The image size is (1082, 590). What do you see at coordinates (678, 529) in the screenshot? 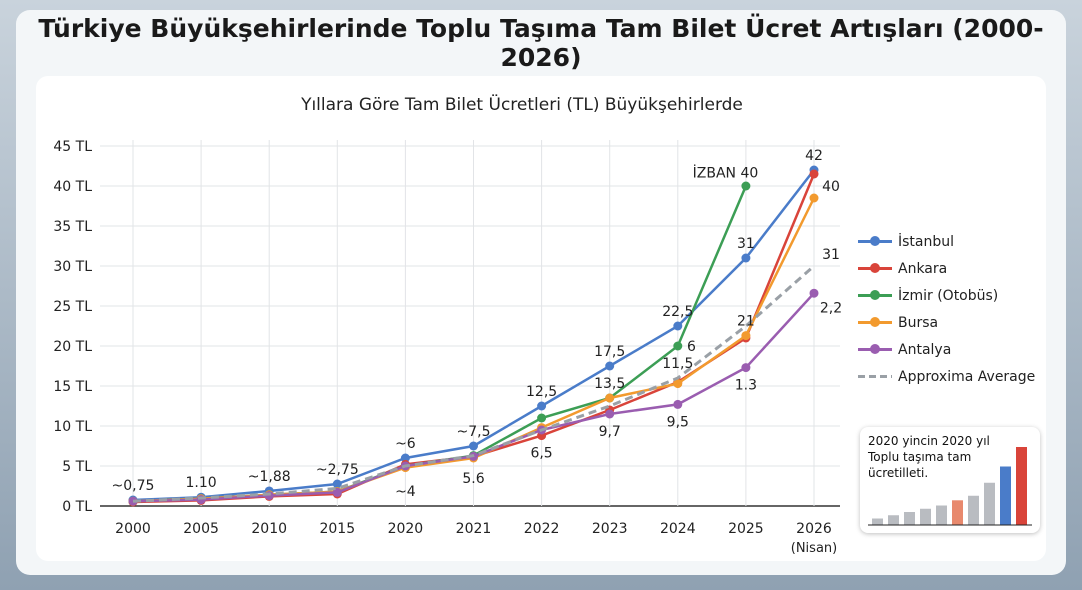
I see `x-tick-label: 2024` at bounding box center [678, 529].